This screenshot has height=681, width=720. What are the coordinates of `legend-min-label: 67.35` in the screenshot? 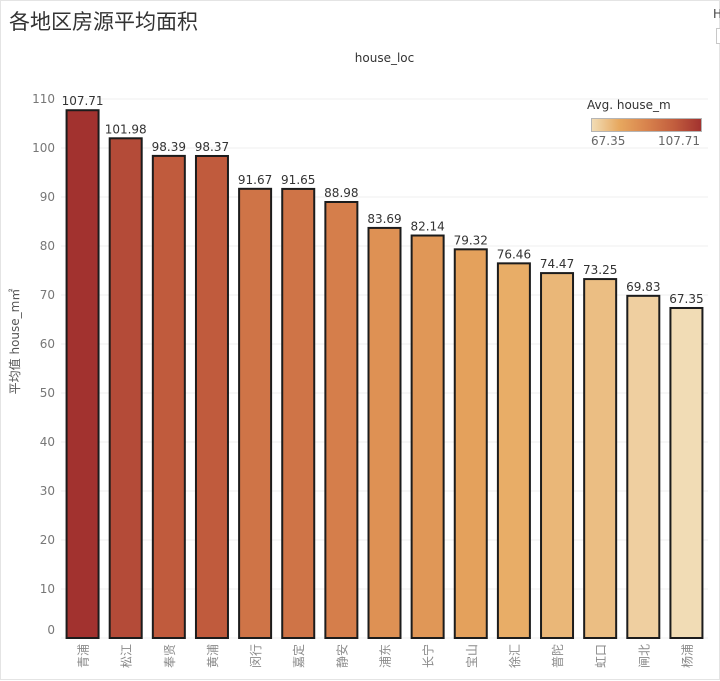 It's located at (608, 141).